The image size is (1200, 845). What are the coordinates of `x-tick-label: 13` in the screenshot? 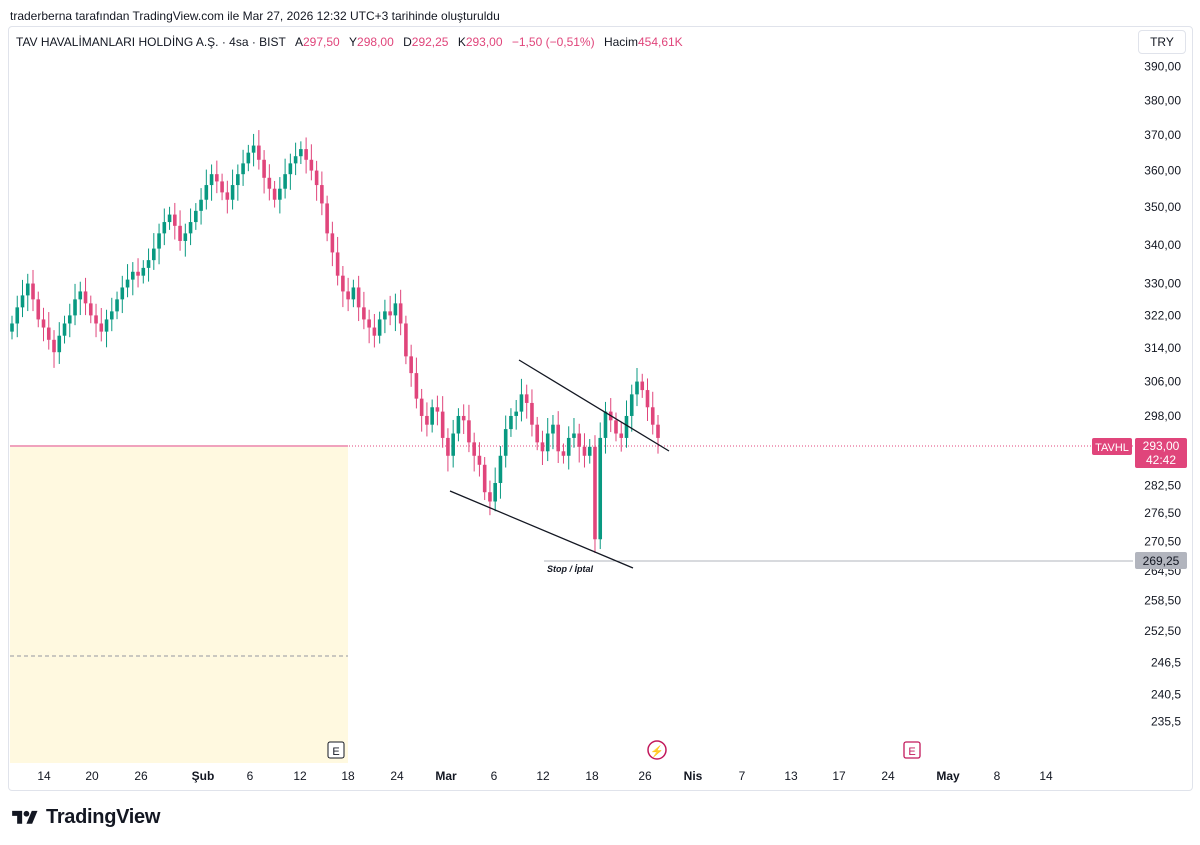 It's located at (791, 776).